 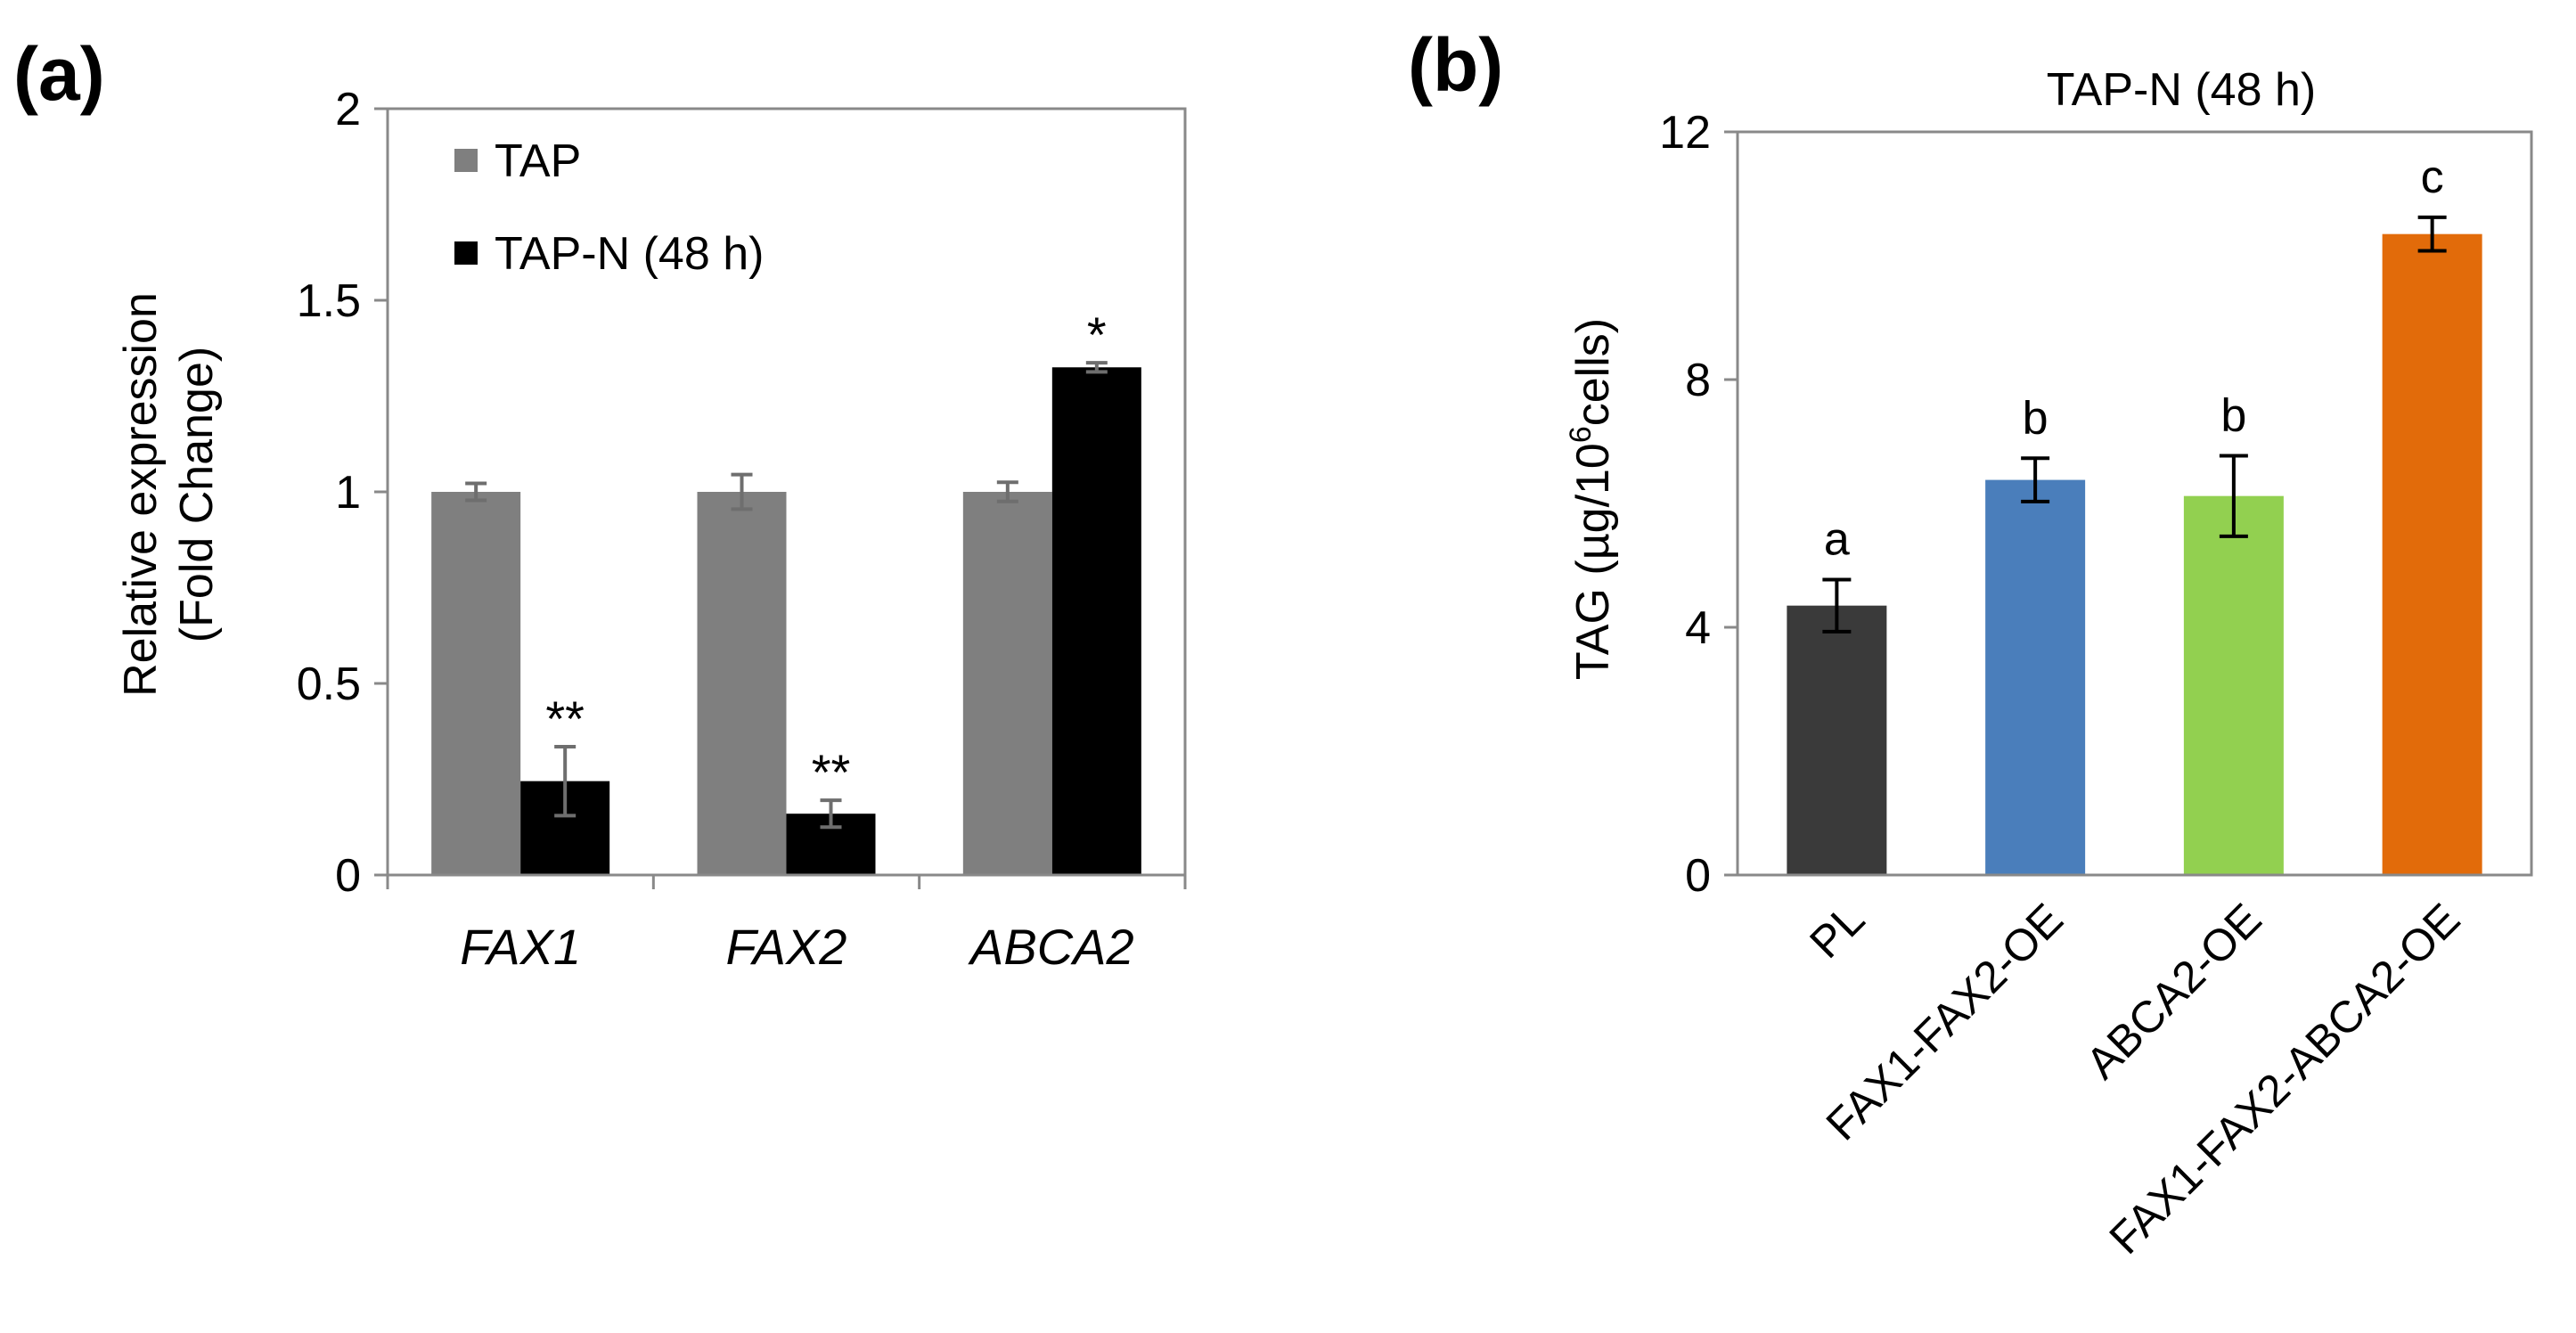 What do you see at coordinates (2432, 554) in the screenshot?
I see `bar-fax1-fax2-abca2-oe` at bounding box center [2432, 554].